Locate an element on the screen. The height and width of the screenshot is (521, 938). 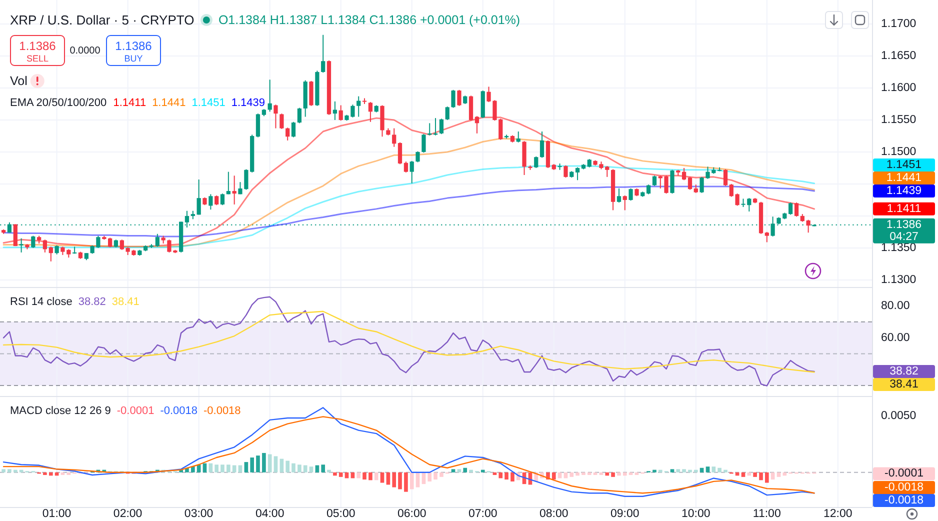
y-tick-label: 1.1300 is located at coordinates (898, 280).